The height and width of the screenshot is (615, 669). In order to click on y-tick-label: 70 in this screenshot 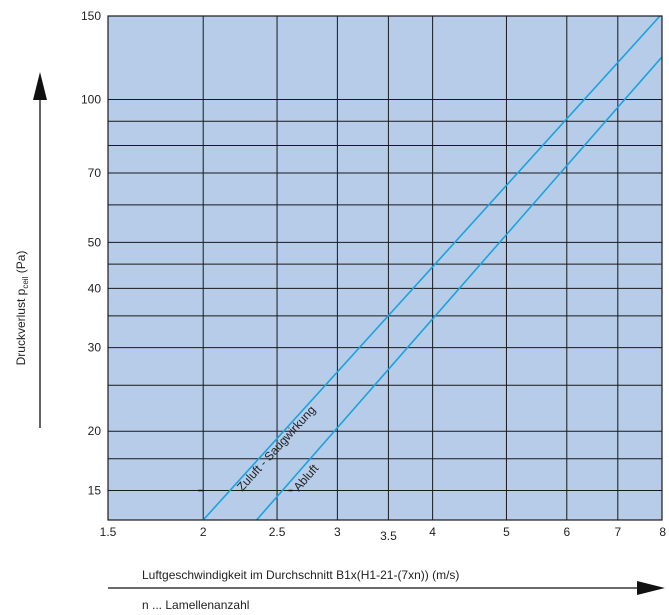, I will do `click(95, 173)`.